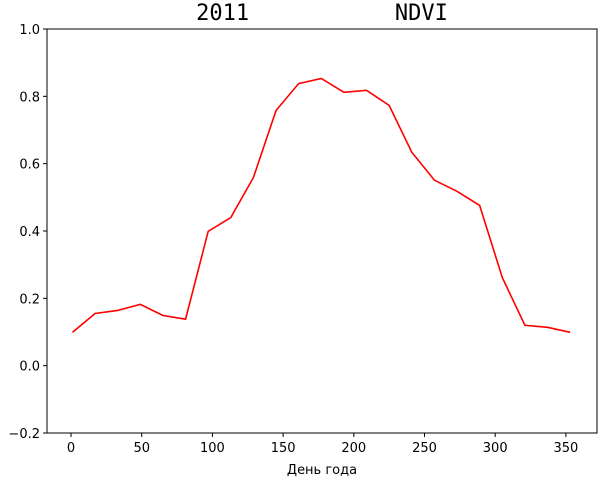 The height and width of the screenshot is (480, 600). I want to click on x-tick-label: 100, so click(212, 448).